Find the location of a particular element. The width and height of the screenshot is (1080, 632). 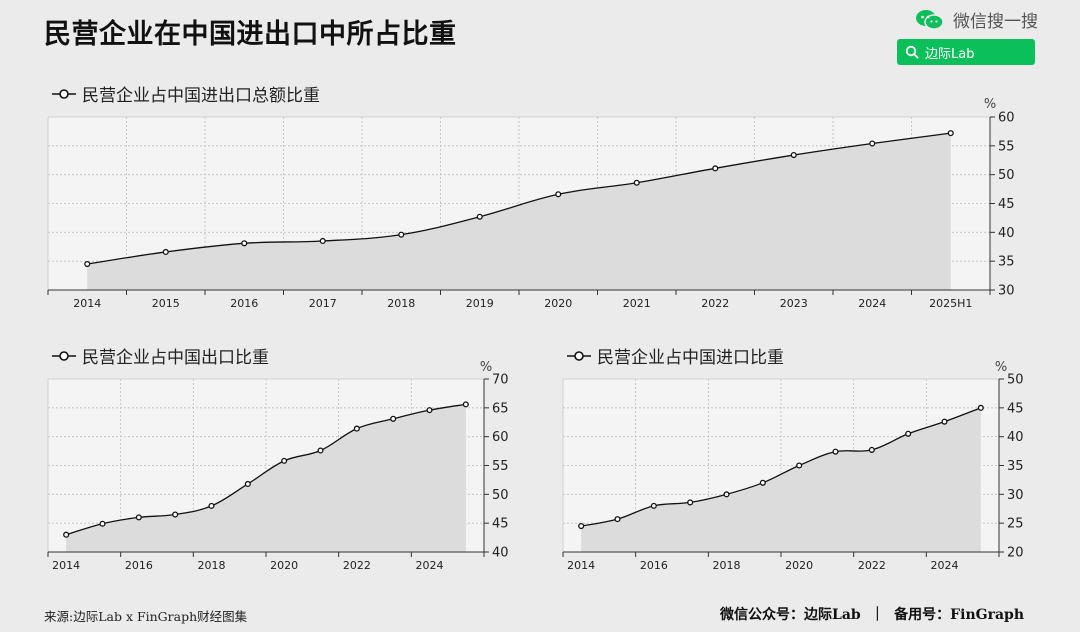

y-tick-label: 55 is located at coordinates (500, 466).